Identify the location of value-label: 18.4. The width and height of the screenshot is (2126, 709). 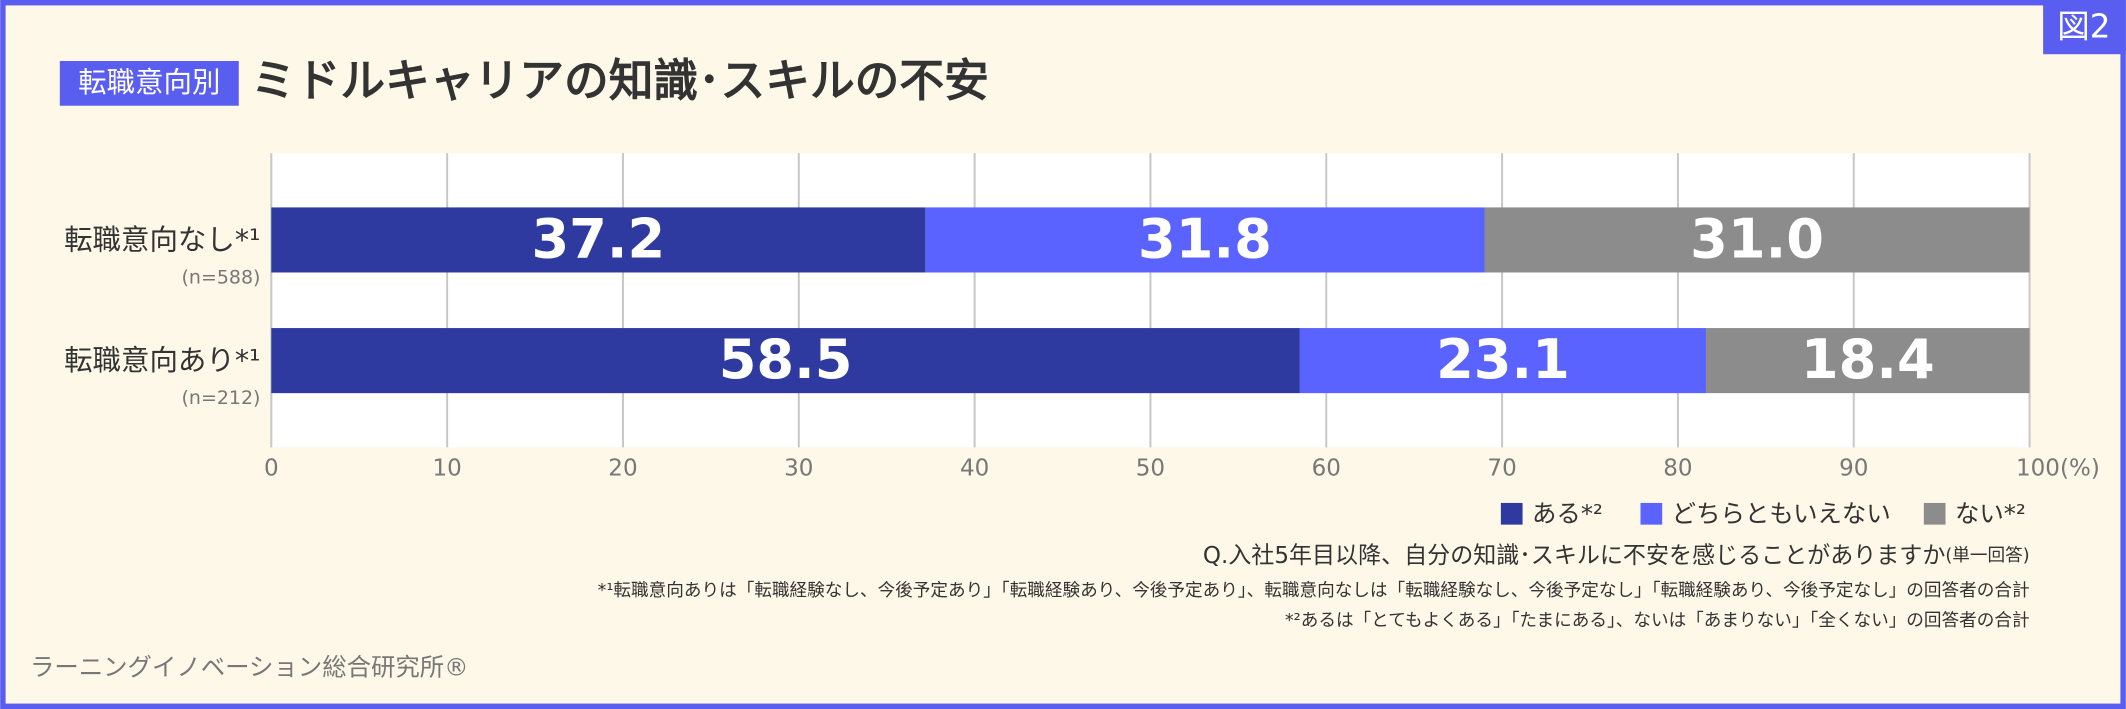
(1868, 359).